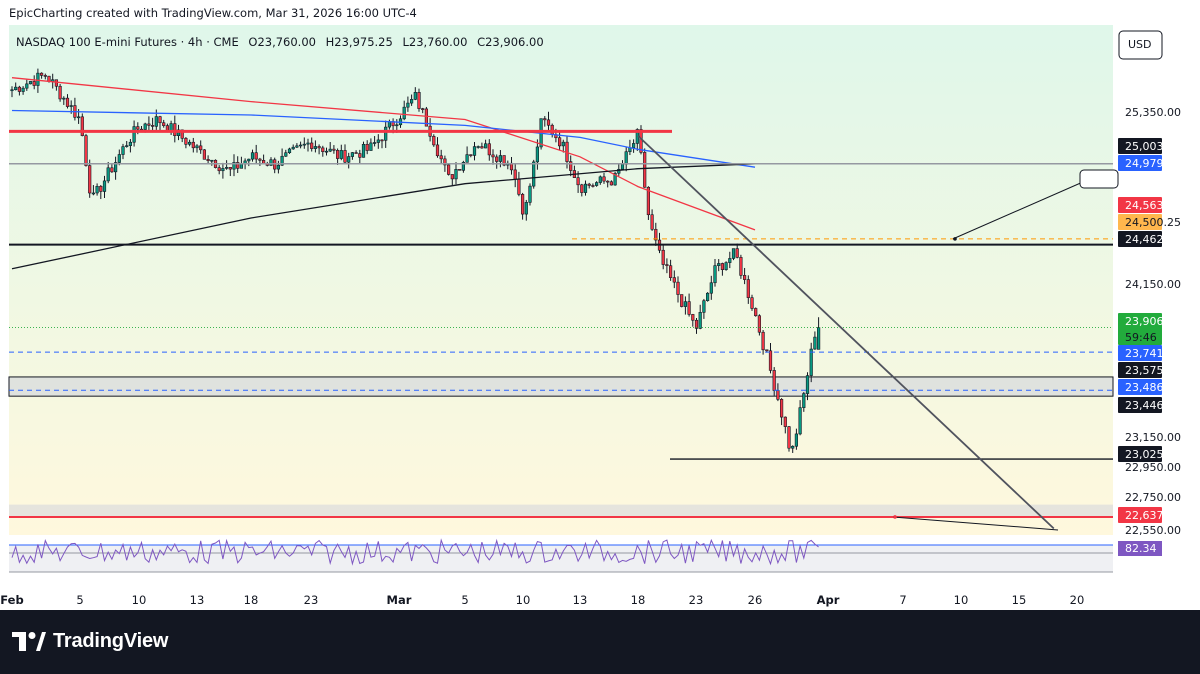 The width and height of the screenshot is (1200, 674). Describe the element at coordinates (1149, 353) in the screenshot. I see `price-badge: 23,741.25` at that location.